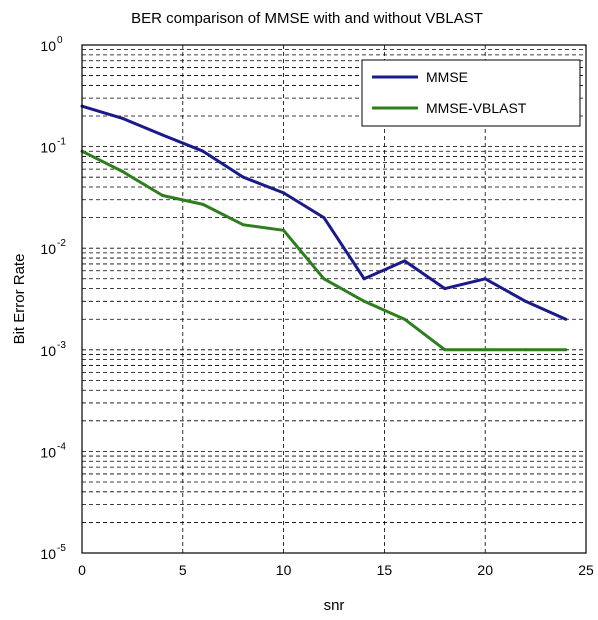 The width and height of the screenshot is (598, 620). Describe the element at coordinates (61, 142) in the screenshot. I see `y-tick-exponent: -1` at that location.